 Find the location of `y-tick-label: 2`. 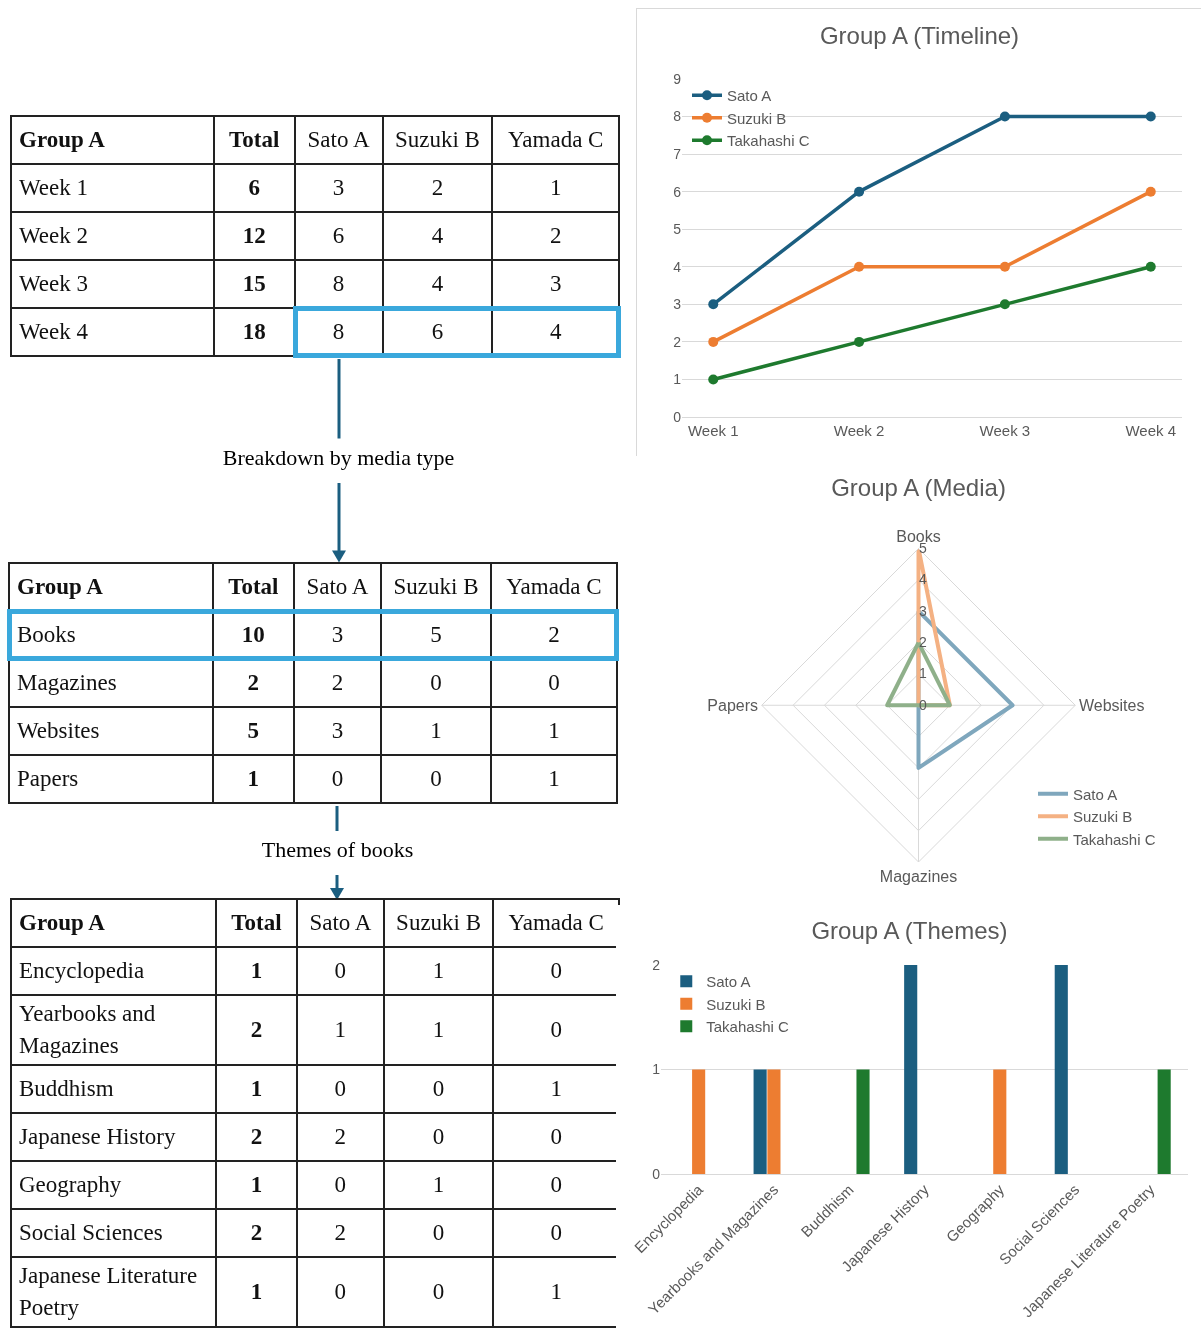

y-tick-label: 2 is located at coordinates (656, 964).